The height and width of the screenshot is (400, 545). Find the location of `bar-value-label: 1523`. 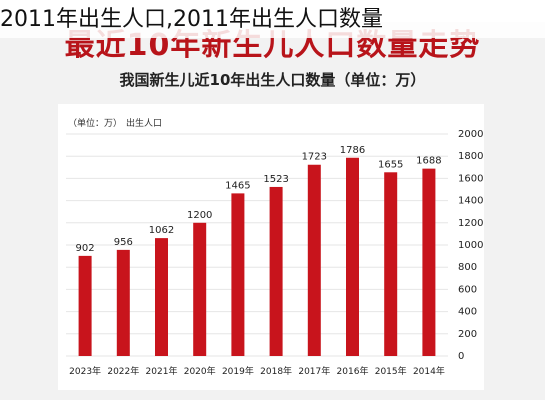

bar-value-label: 1523 is located at coordinates (275, 179).